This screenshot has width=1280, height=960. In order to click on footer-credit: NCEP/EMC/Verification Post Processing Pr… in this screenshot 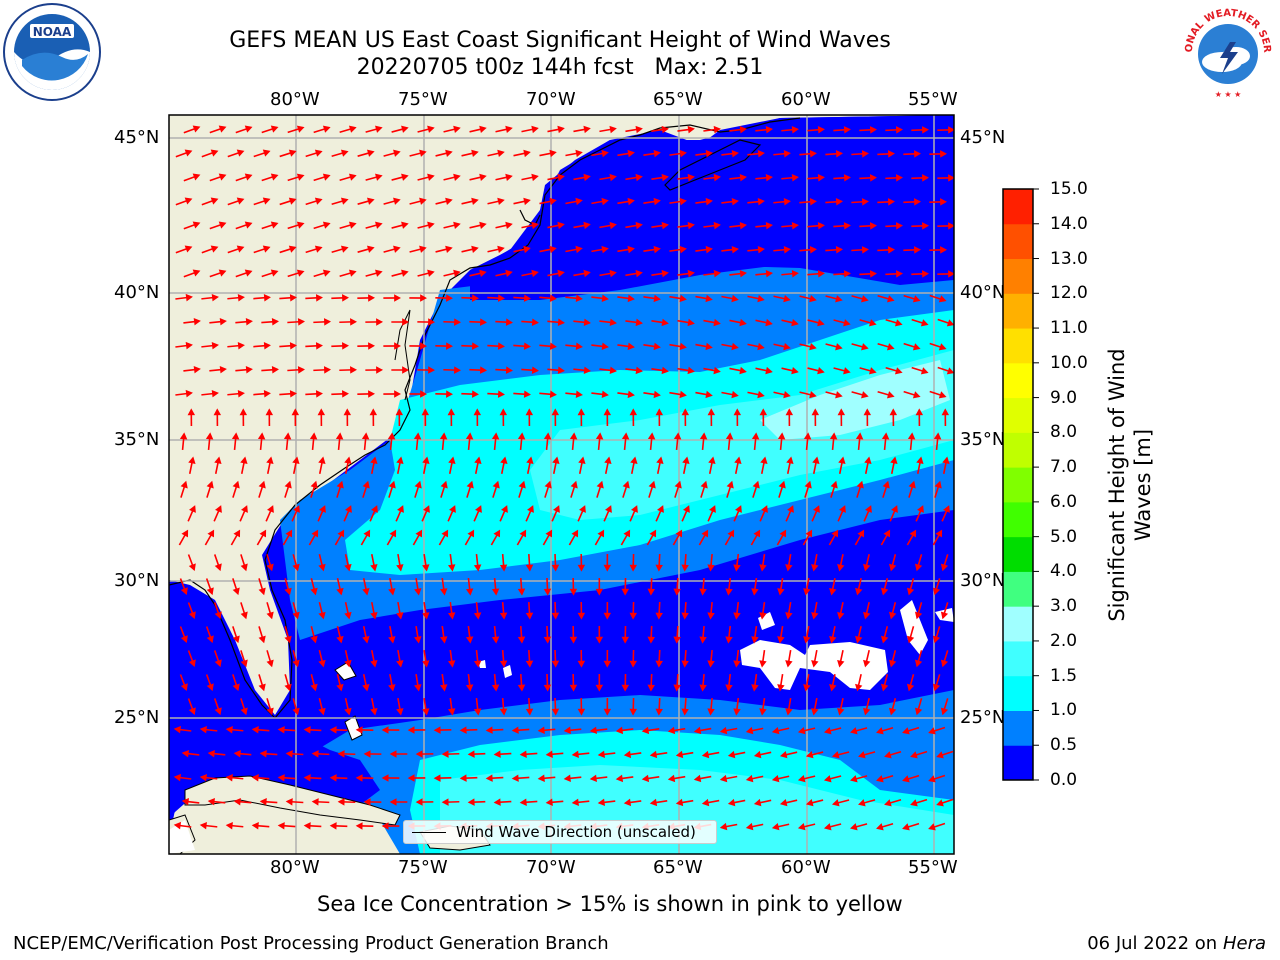, I will do `click(311, 943)`.